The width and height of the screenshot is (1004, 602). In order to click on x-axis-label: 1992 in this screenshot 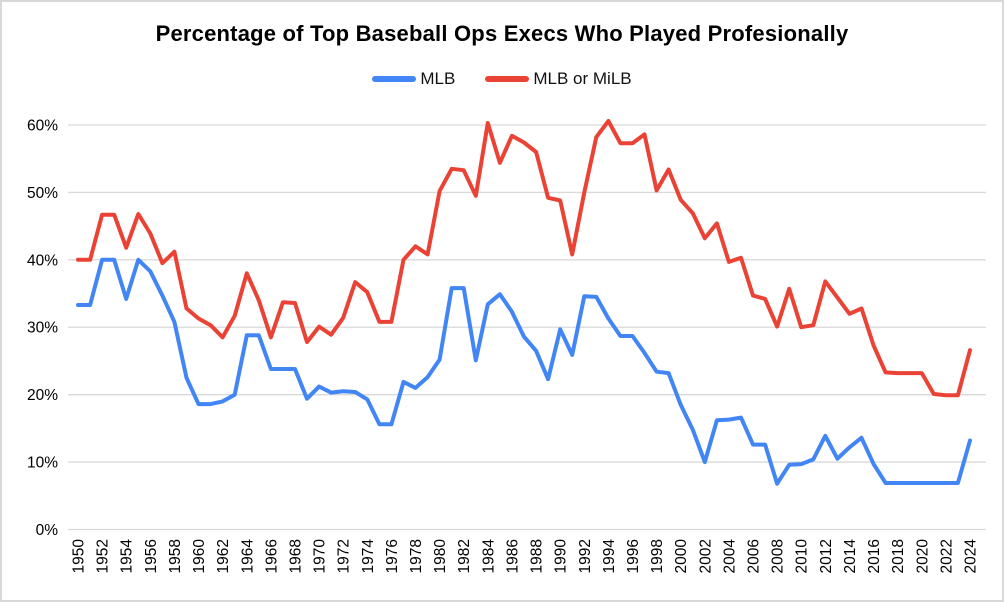, I will do `click(585, 556)`.